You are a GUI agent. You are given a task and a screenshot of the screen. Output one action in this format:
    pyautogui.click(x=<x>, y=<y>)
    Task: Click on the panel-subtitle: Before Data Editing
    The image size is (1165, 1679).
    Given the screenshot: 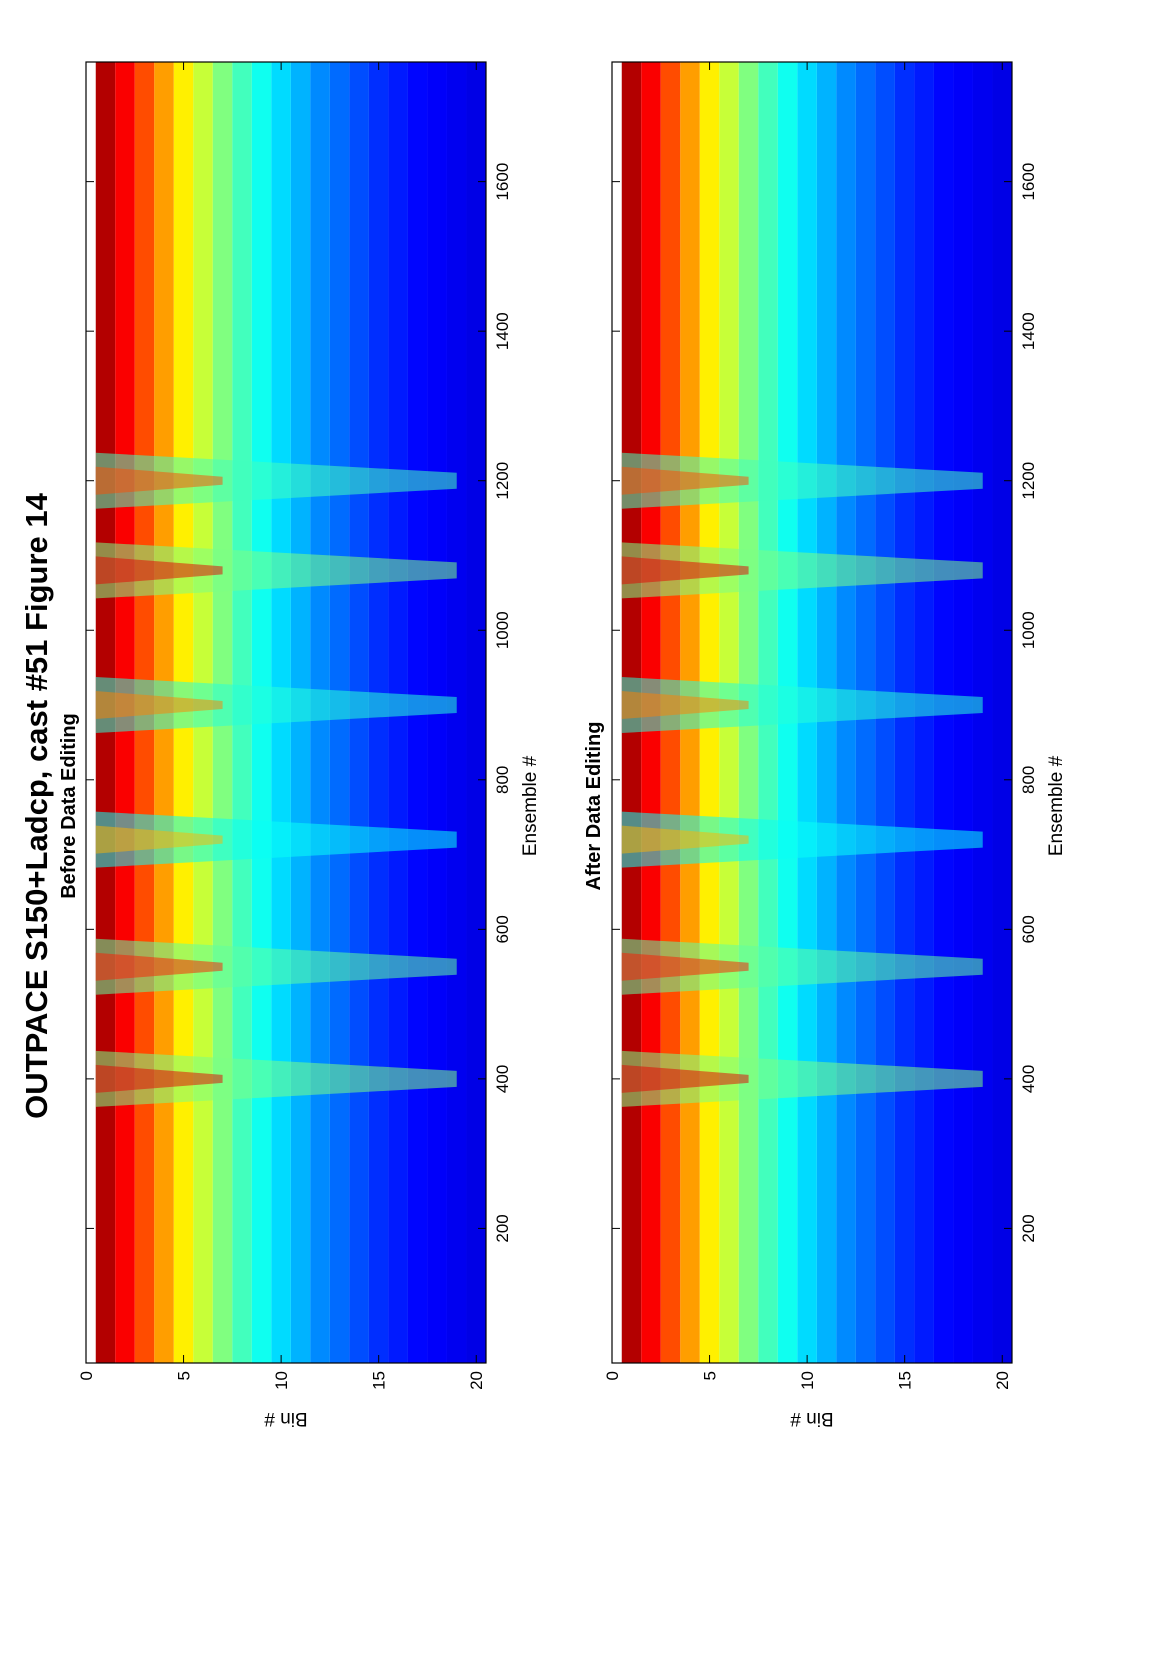 What is the action you would take?
    pyautogui.click(x=69, y=806)
    